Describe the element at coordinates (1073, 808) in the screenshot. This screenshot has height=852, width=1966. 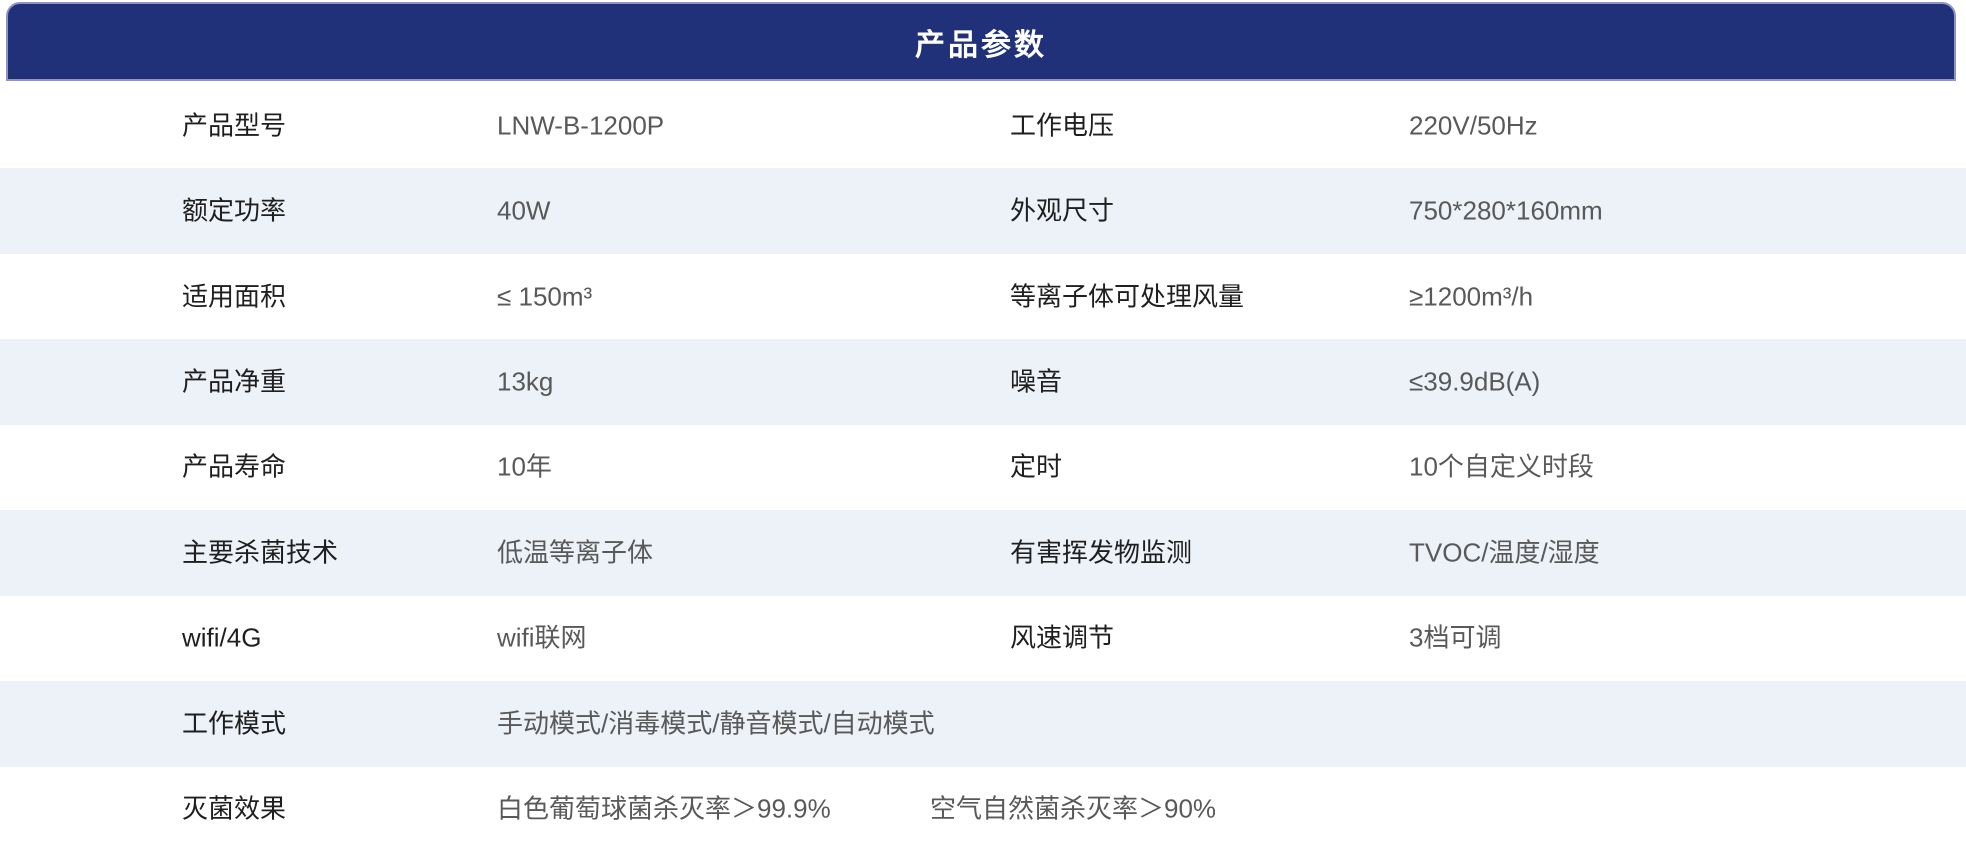
I see `spec-value-secondary: 空气自然菌杀灭率＞90%` at that location.